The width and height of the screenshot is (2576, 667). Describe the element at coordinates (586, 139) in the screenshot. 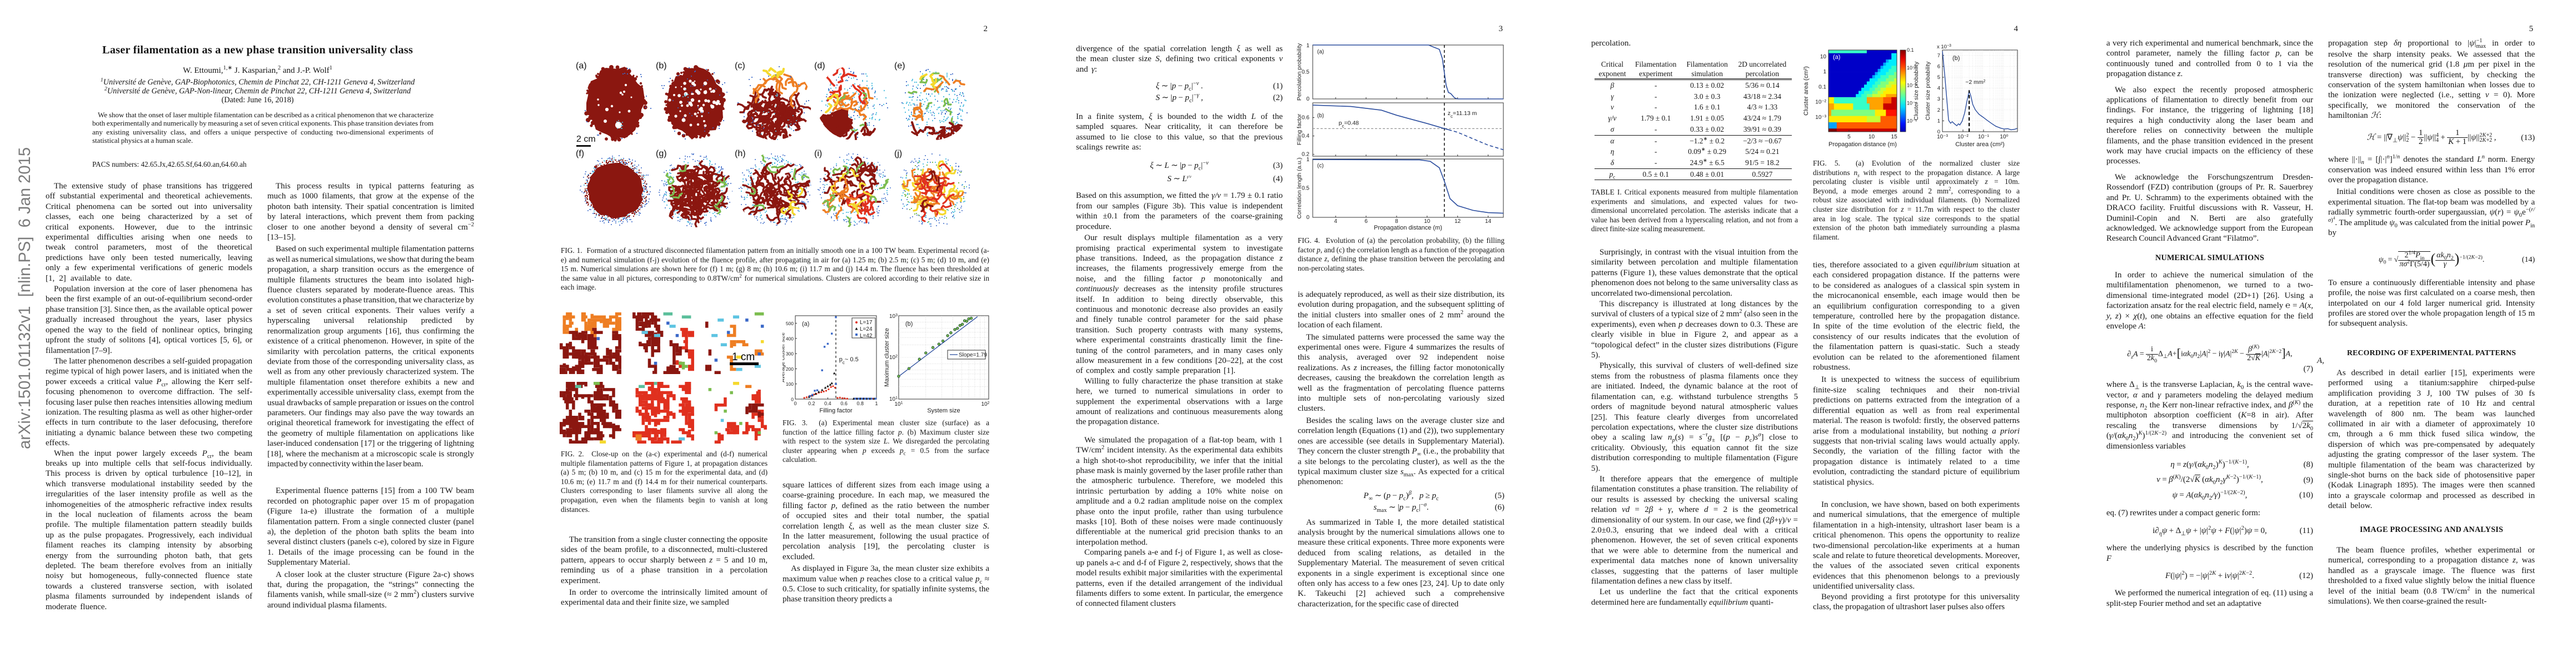

I see `svg-text: 2 cm` at that location.